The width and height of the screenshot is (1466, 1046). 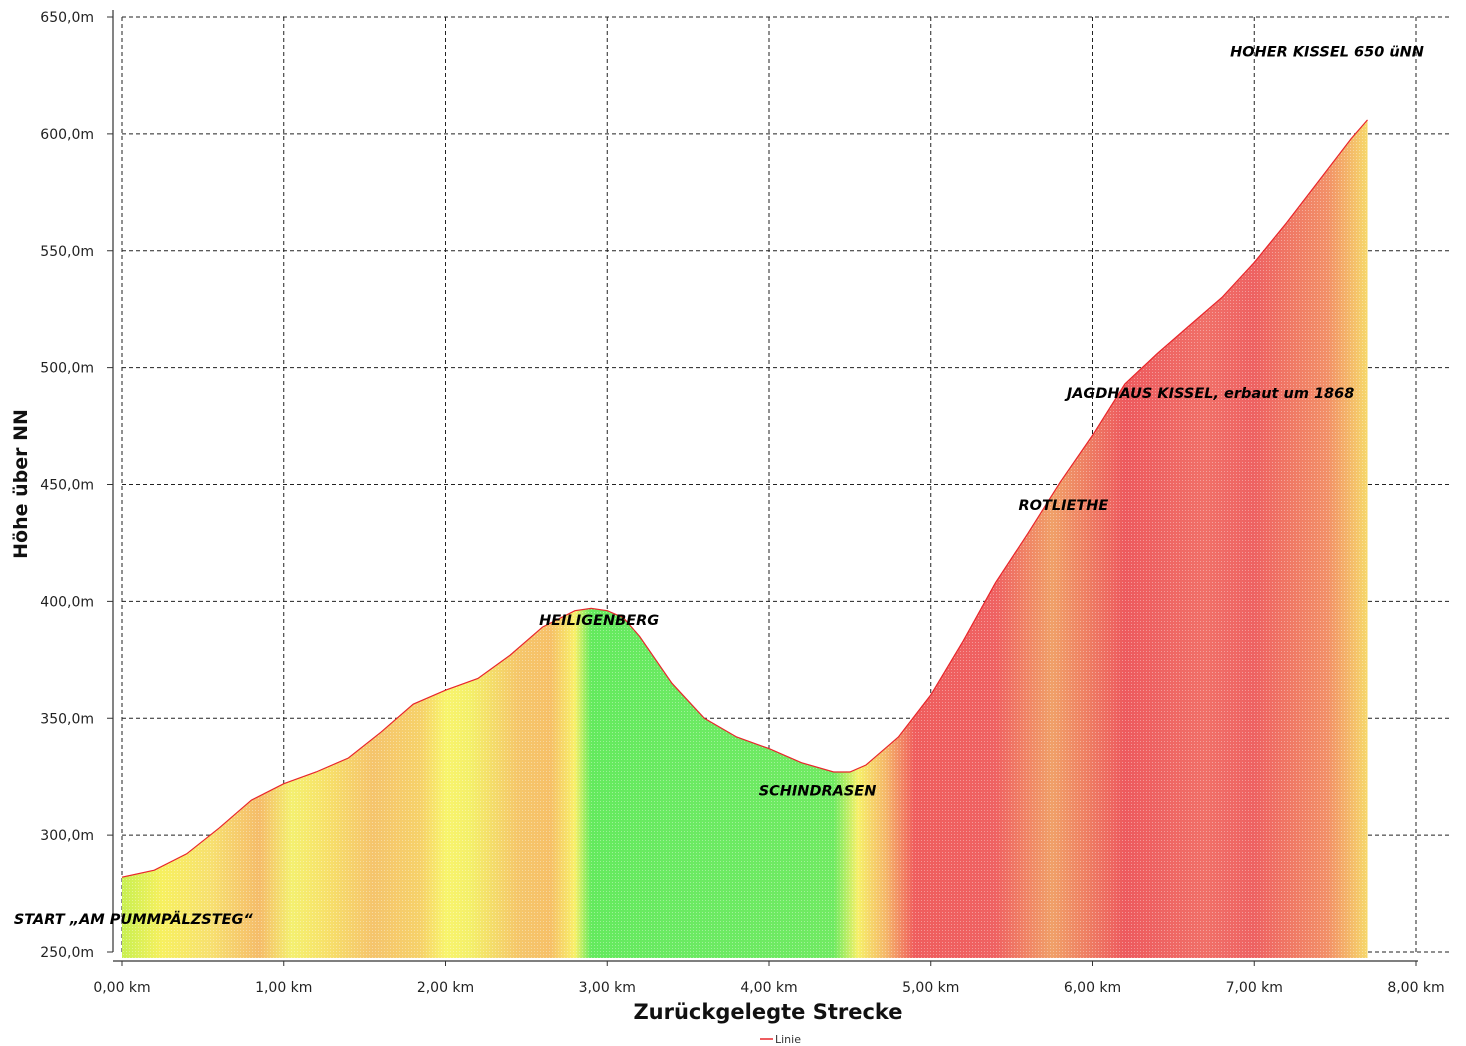 What do you see at coordinates (1327, 53) in the screenshot?
I see `annotation-label: HOHER KISSEL 650 üNN` at bounding box center [1327, 53].